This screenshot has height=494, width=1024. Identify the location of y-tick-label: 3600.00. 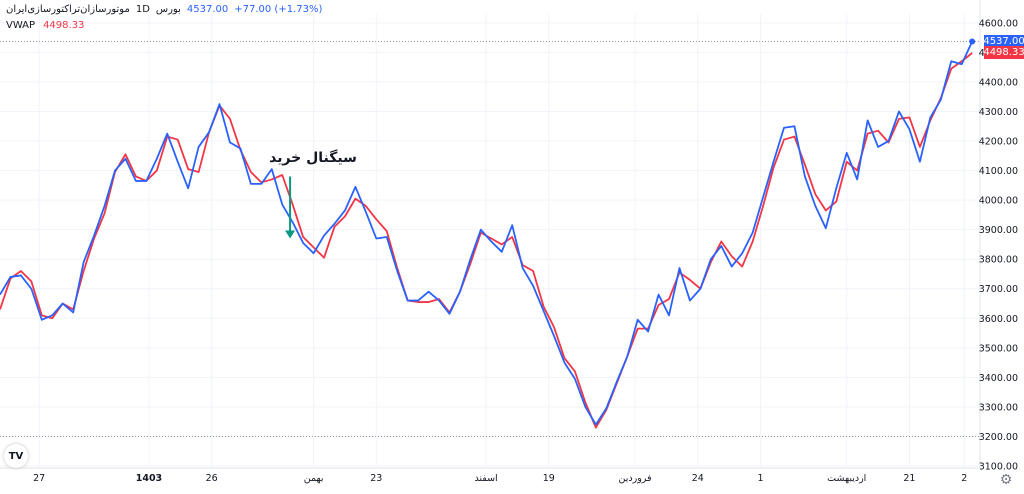
(998, 319).